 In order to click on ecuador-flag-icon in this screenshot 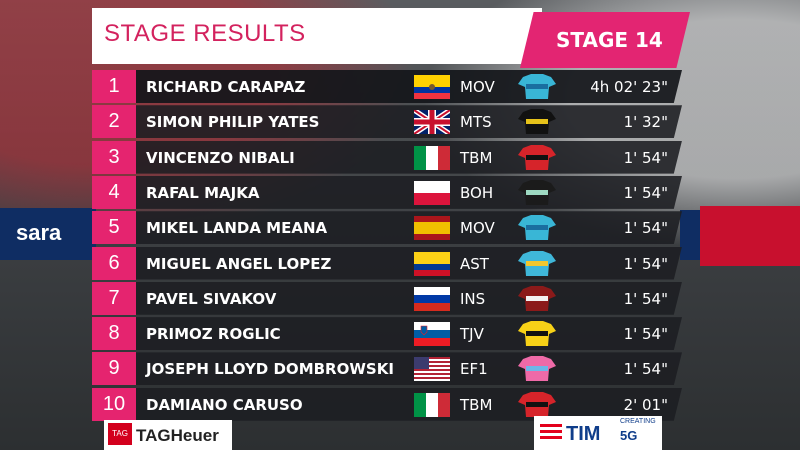, I will do `click(432, 87)`.